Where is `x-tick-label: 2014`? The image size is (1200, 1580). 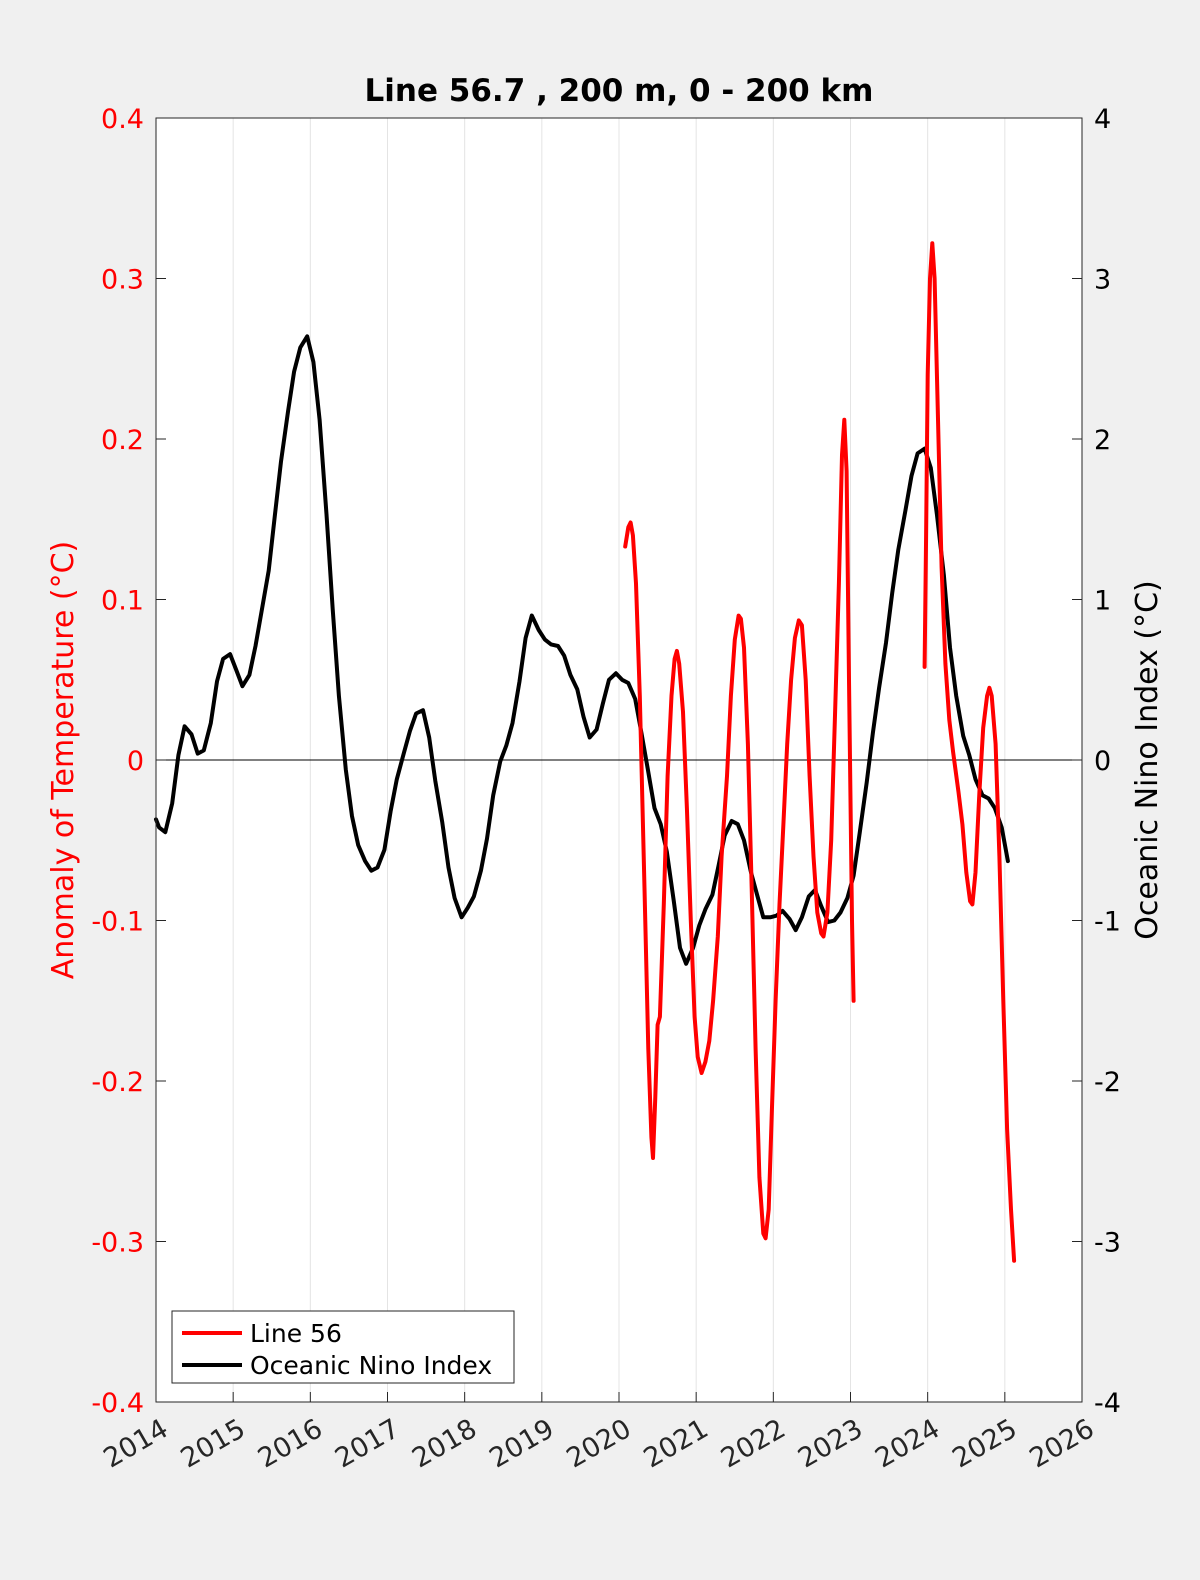 x-tick-label: 2014 is located at coordinates (135, 1443).